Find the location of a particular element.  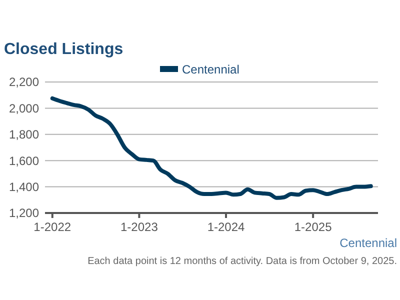

y-tick-label: 2,000 is located at coordinates (24, 108).